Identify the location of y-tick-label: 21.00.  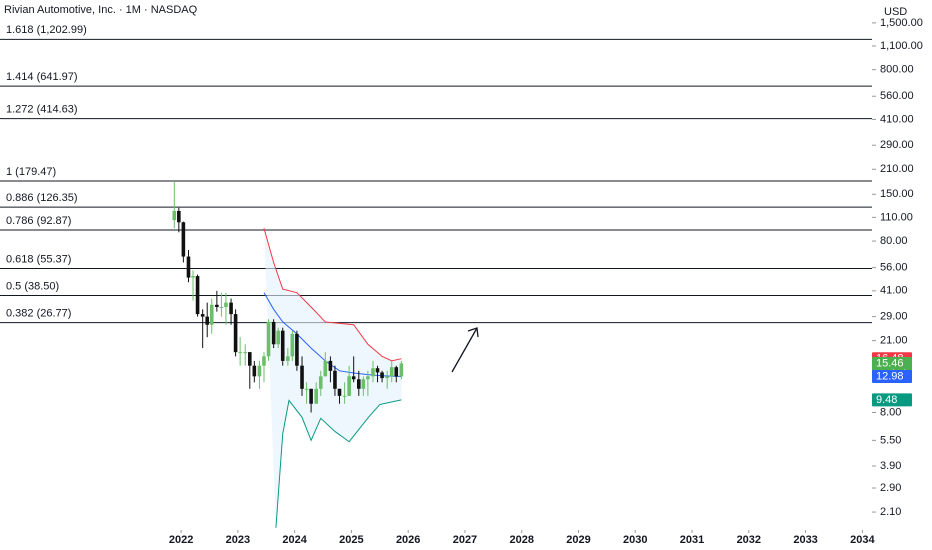
(894, 341).